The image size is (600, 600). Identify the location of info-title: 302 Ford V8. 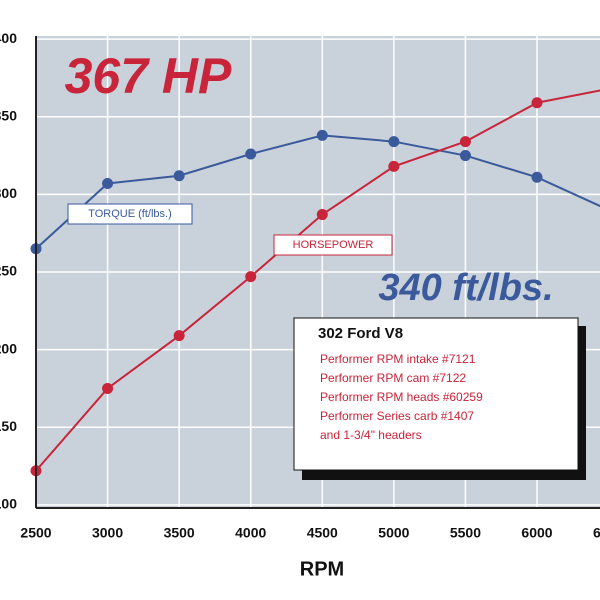
(360, 333).